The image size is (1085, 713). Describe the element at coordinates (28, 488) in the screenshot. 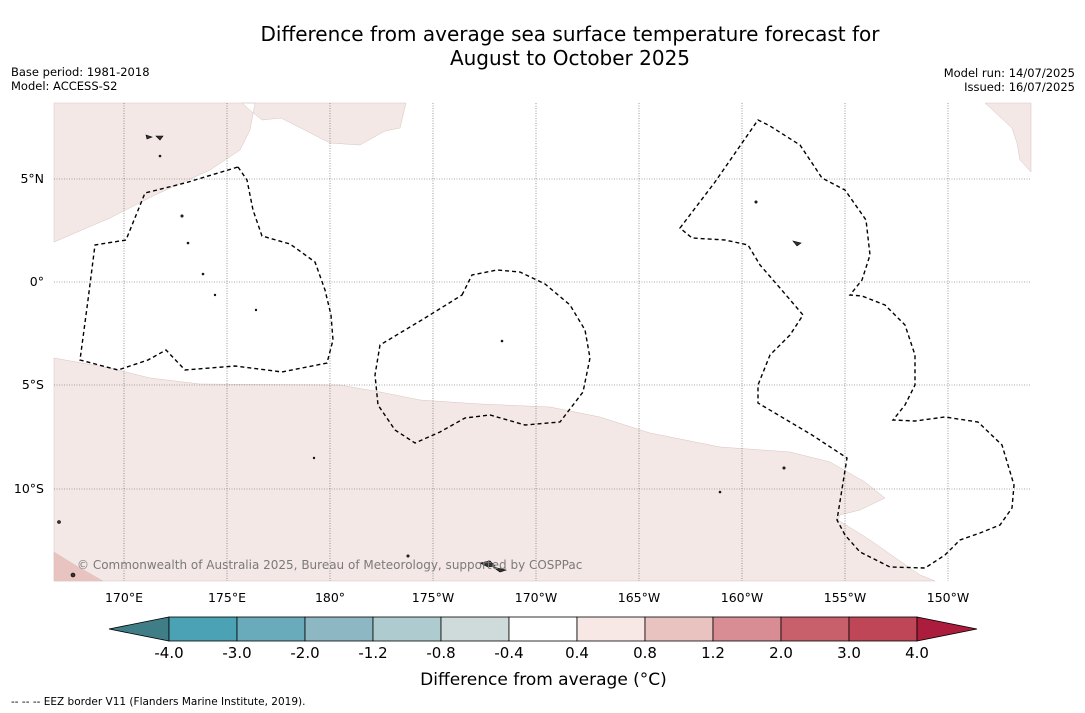

I see `lat-label-10s: 10°S` at that location.